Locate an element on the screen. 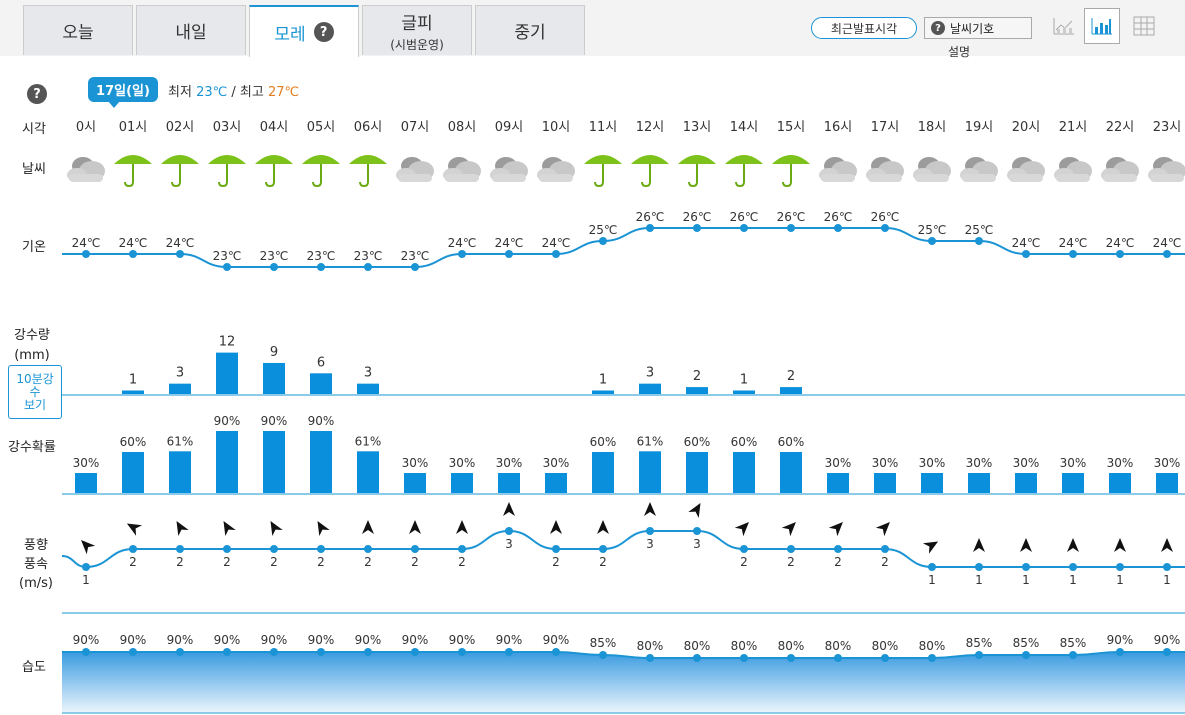 Image resolution: width=1185 pixels, height=715 pixels. recent-release-button: 최근발표시각 is located at coordinates (864, 28).